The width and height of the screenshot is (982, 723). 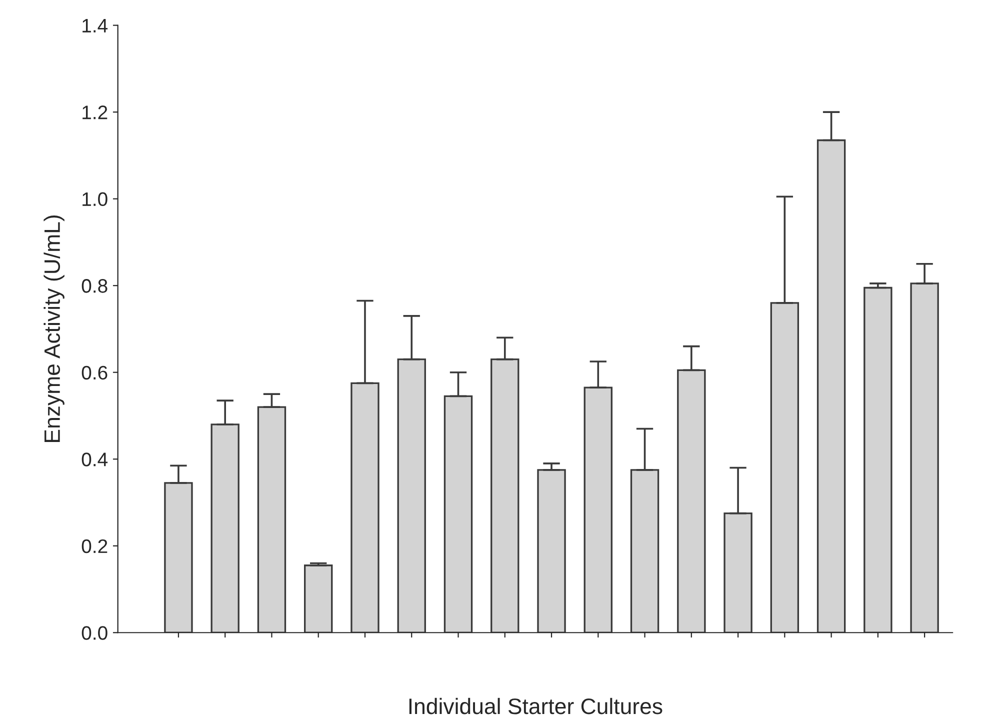 I want to click on y-tick-label: 1.2, so click(x=95, y=113).